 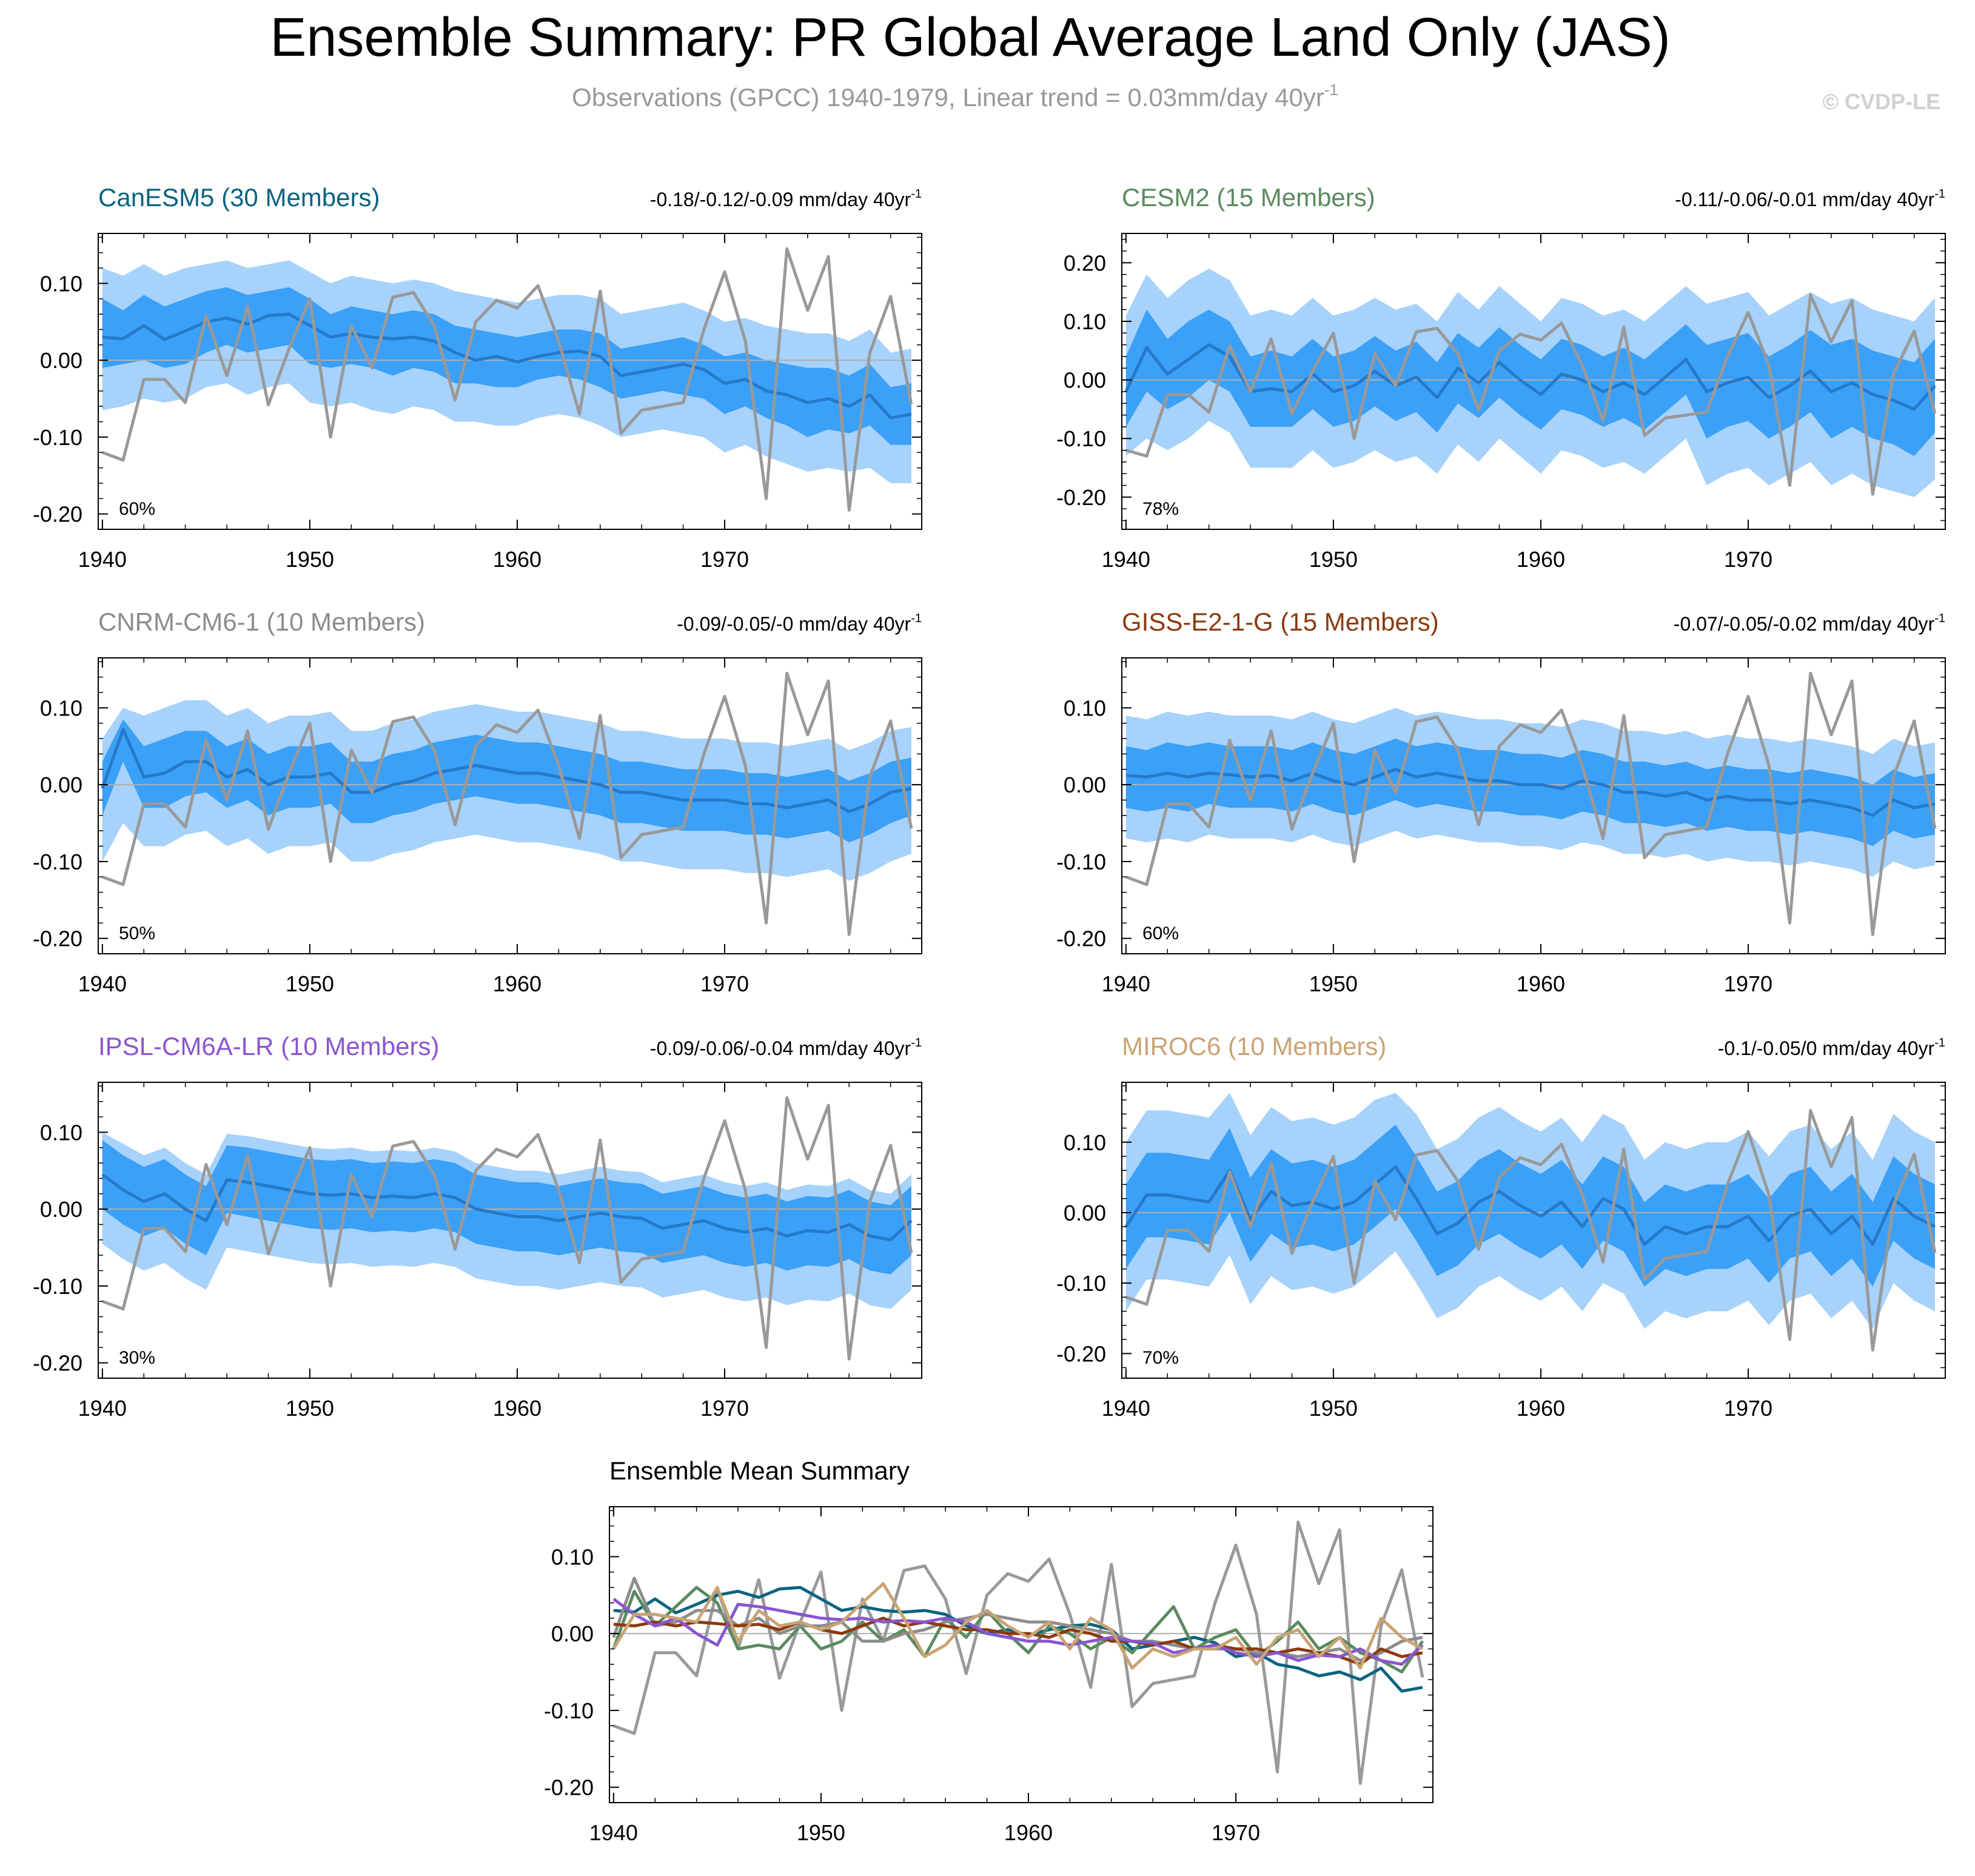 I want to click on ensemble-mean-line, so click(x=507, y=366).